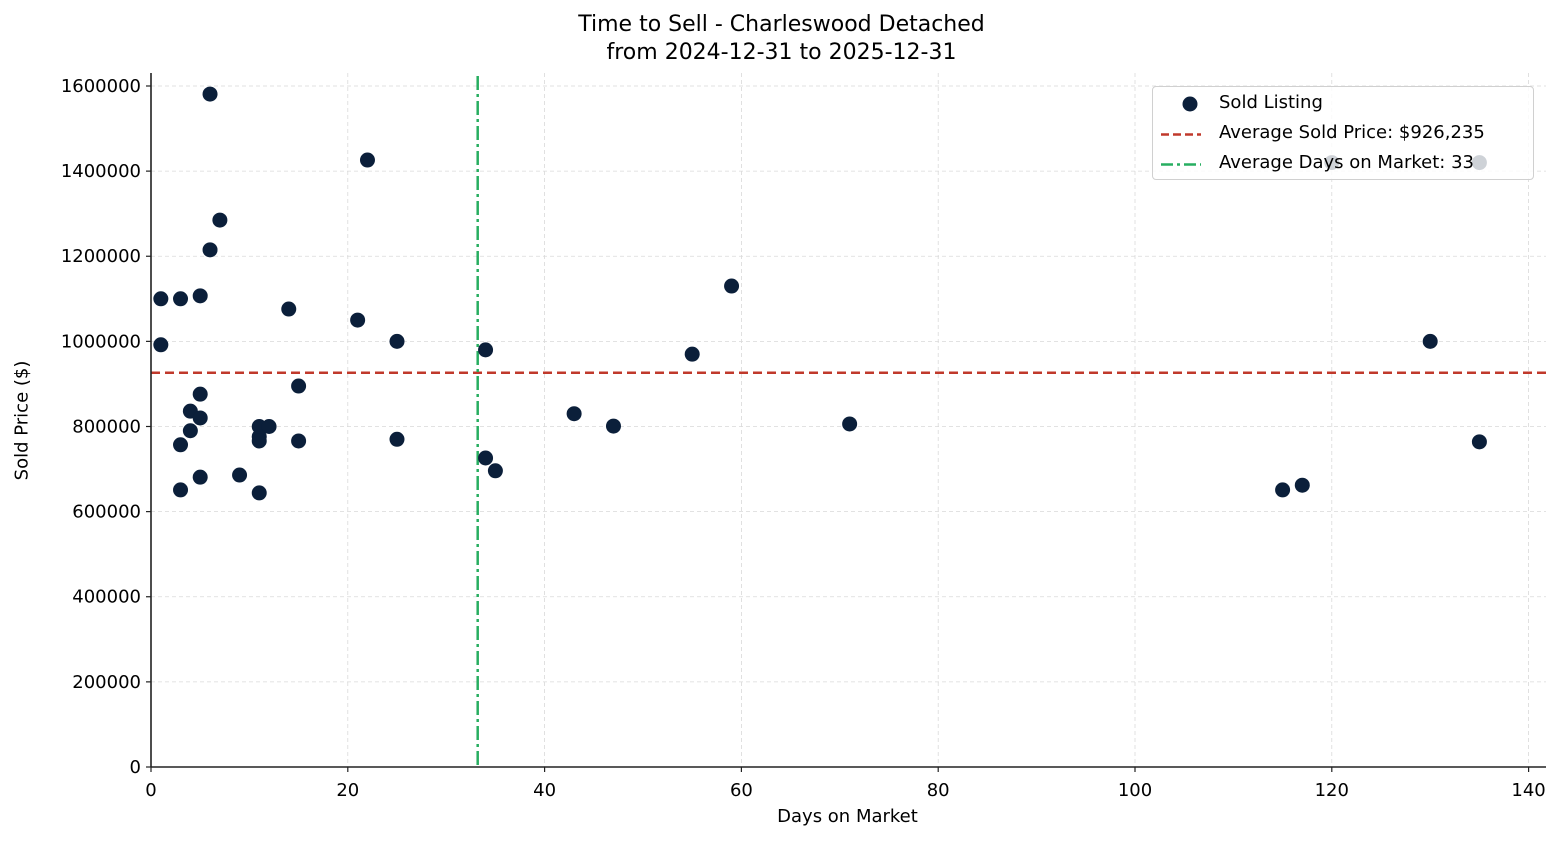 This screenshot has height=845, width=1563. What do you see at coordinates (101, 341) in the screenshot?
I see `y-tick-label: 1000000` at bounding box center [101, 341].